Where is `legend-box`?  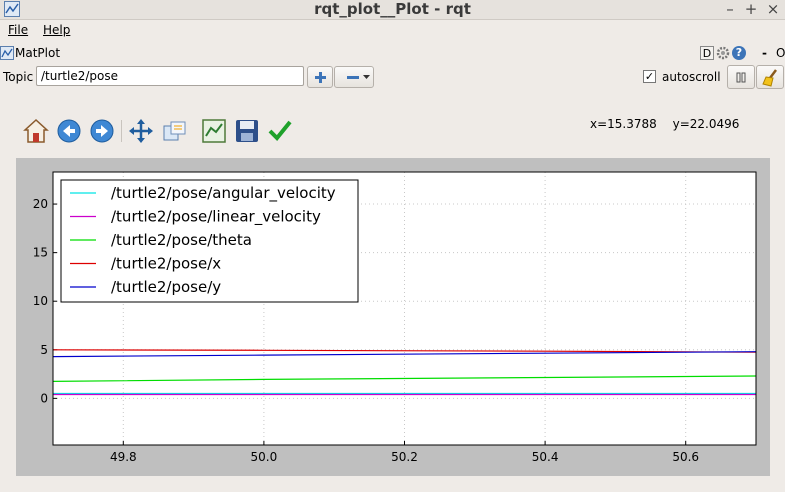 legend-box is located at coordinates (209, 241).